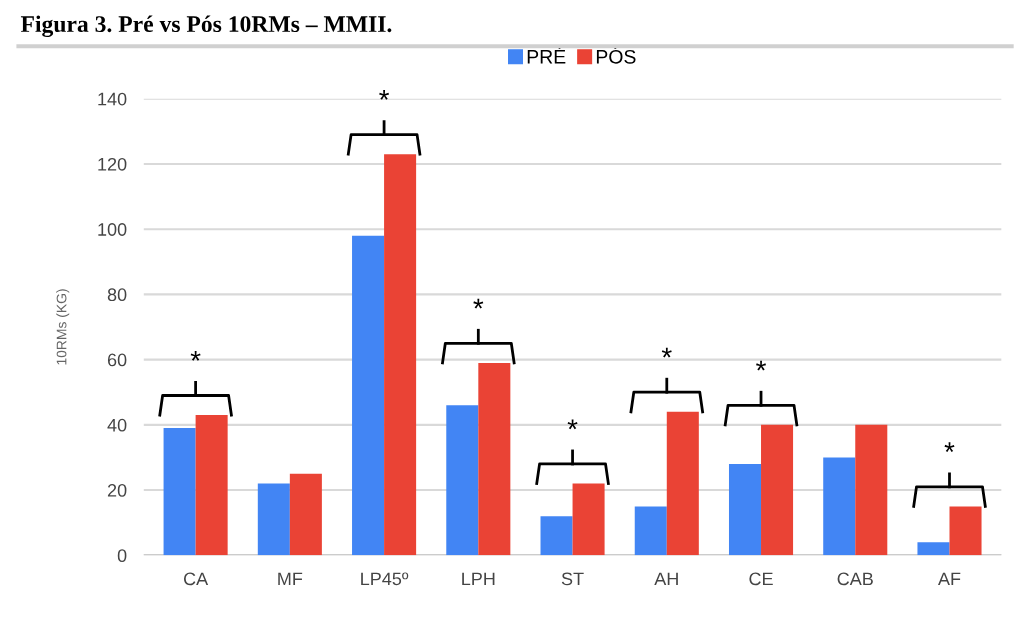 The height and width of the screenshot is (617, 1027). What do you see at coordinates (546, 55) in the screenshot?
I see `legend-label: PRÉ` at bounding box center [546, 55].